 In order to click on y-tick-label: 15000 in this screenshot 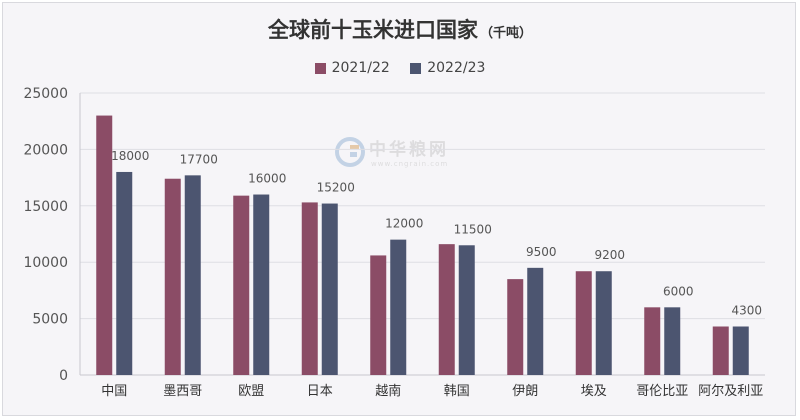, I will do `click(45, 207)`.